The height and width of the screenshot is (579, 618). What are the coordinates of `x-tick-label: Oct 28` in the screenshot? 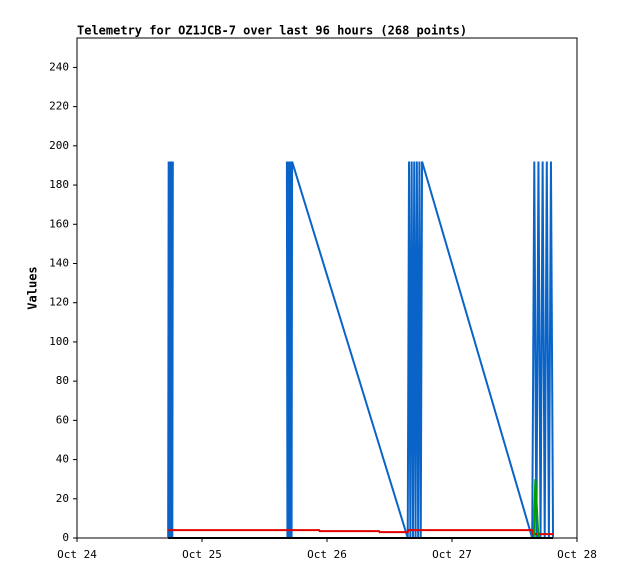 It's located at (577, 554).